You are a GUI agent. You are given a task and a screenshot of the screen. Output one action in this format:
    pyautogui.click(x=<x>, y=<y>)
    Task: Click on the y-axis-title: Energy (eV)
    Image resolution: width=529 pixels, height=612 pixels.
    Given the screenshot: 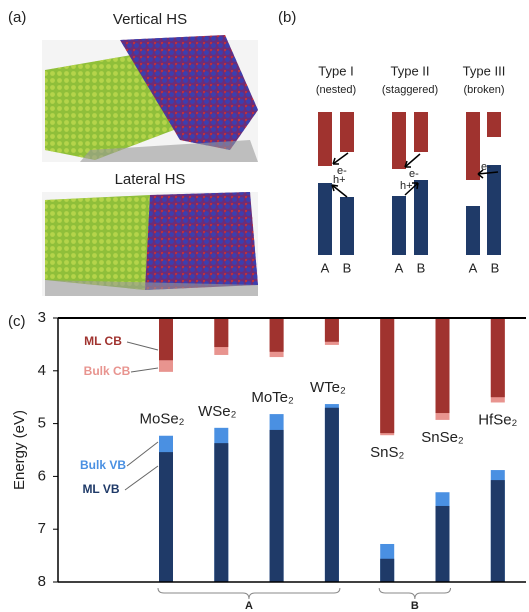 What is the action you would take?
    pyautogui.click(x=19, y=450)
    